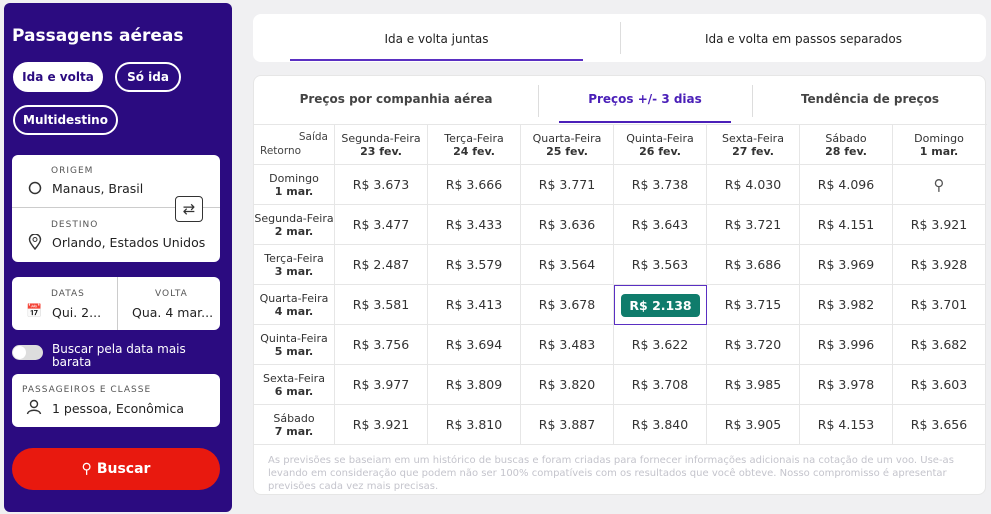 The width and height of the screenshot is (991, 514). I want to click on date: 4 mar., so click(294, 311).